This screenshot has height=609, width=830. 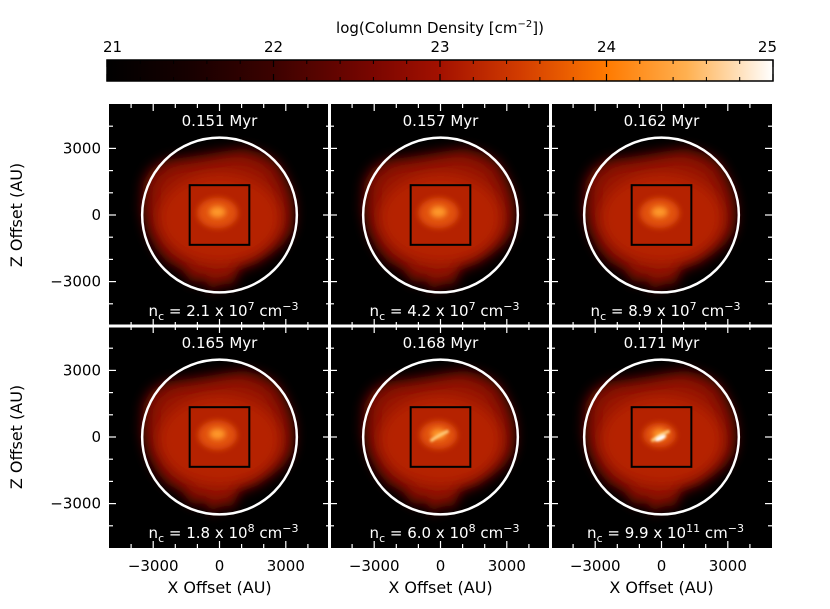 I want to click on panel-2: 0.157 Myr nc = 4.2 x 107 cm−3, so click(x=440, y=215).